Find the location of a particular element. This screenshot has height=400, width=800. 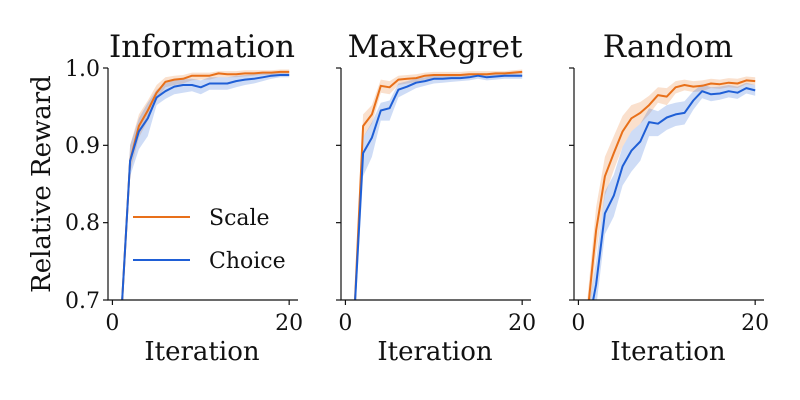

band-scale is located at coordinates (671, 188).